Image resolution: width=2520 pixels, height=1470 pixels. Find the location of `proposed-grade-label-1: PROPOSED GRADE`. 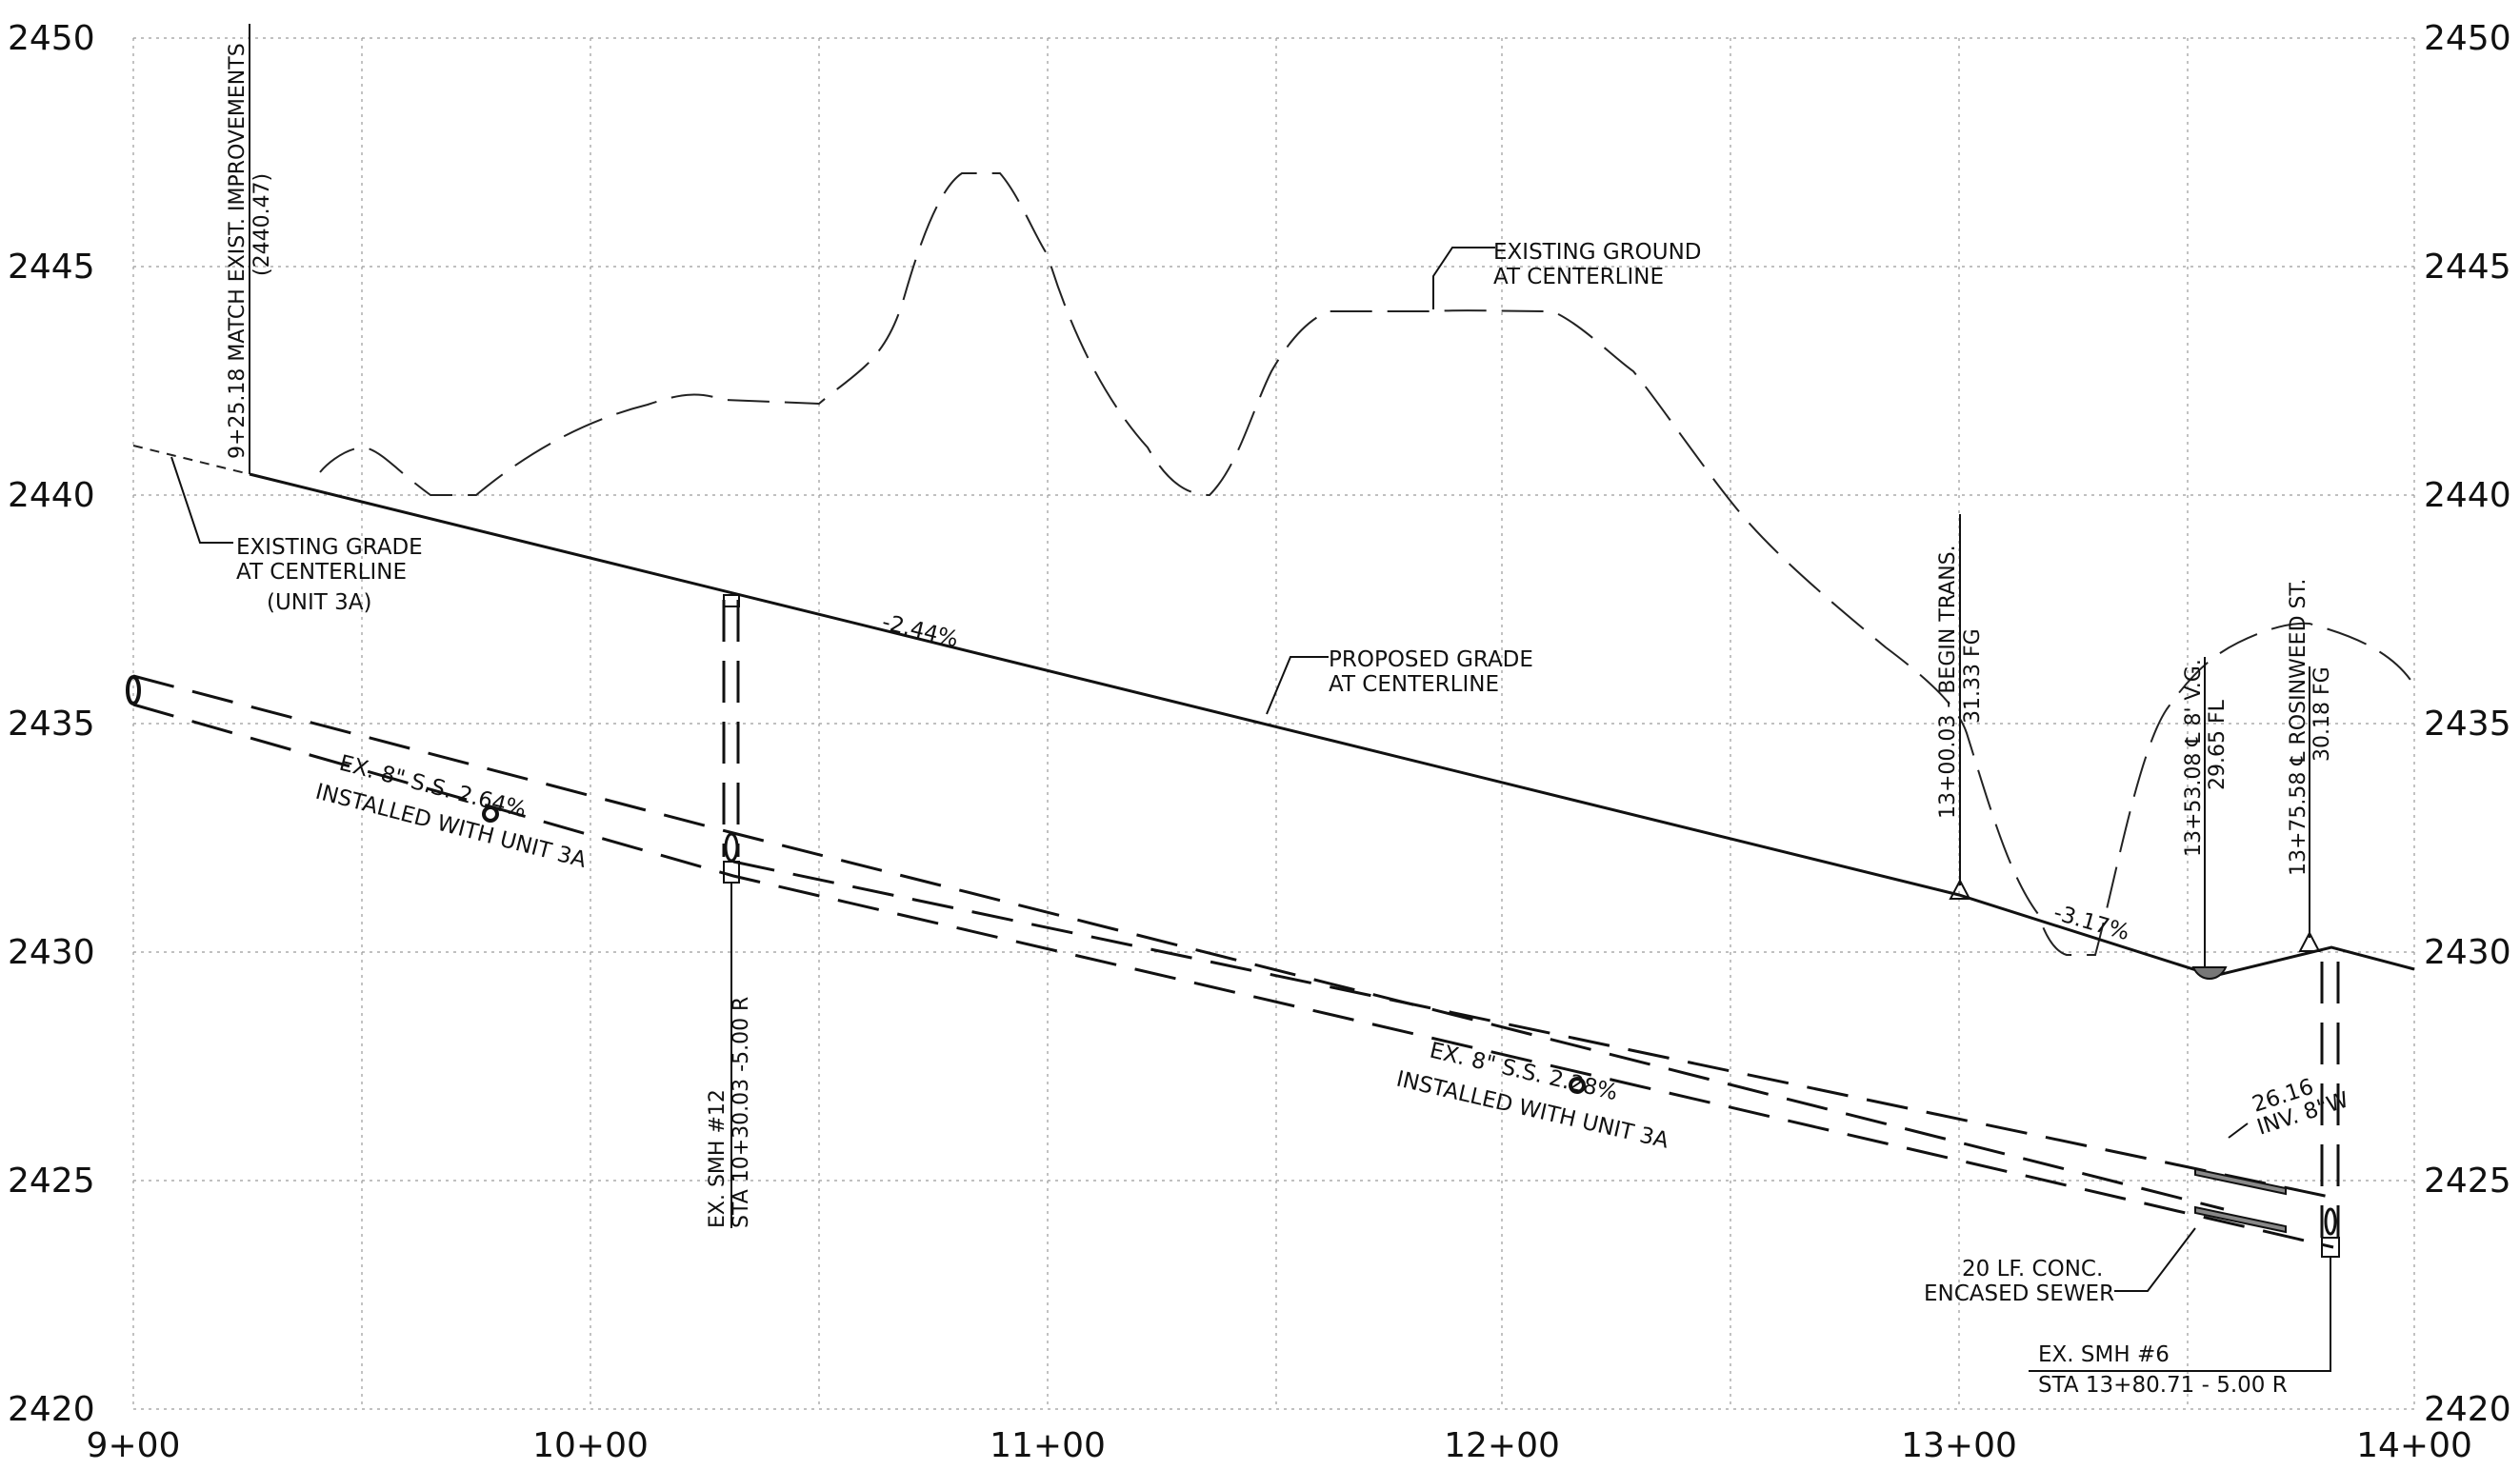

proposed-grade-label-1: PROPOSED GRADE is located at coordinates (1431, 660).